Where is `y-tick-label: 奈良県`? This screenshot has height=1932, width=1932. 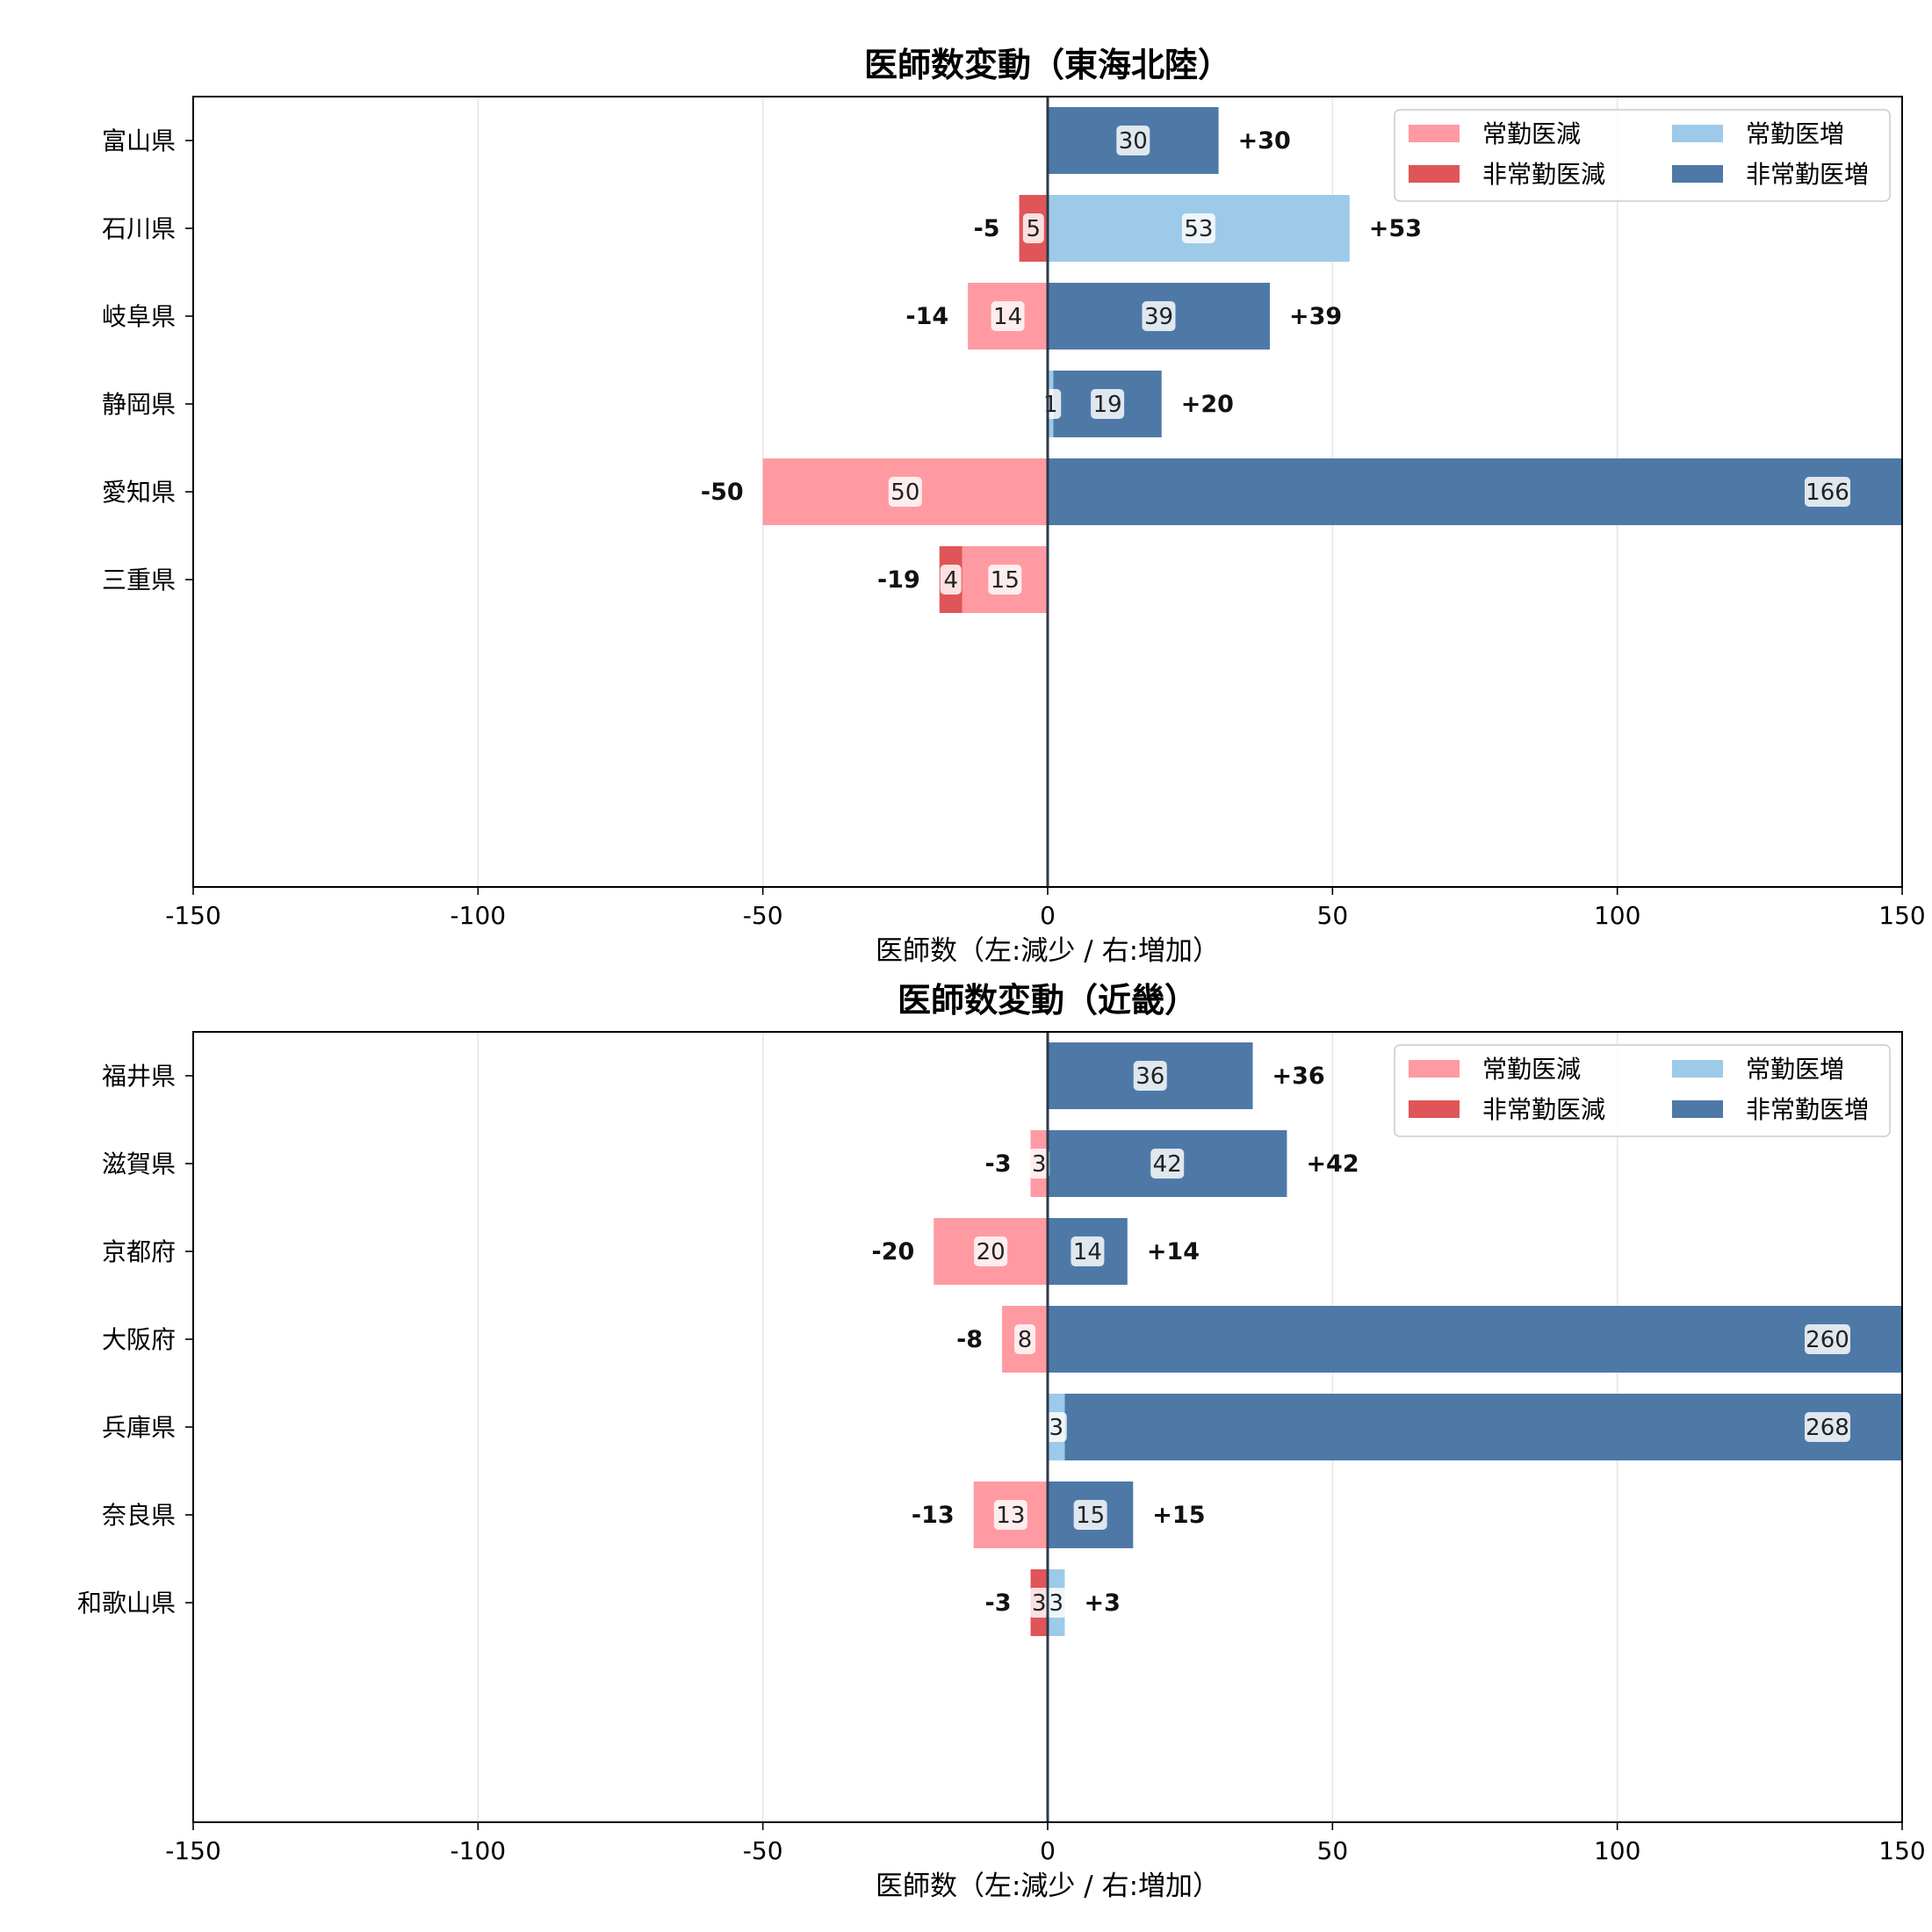 y-tick-label: 奈良県 is located at coordinates (139, 1515).